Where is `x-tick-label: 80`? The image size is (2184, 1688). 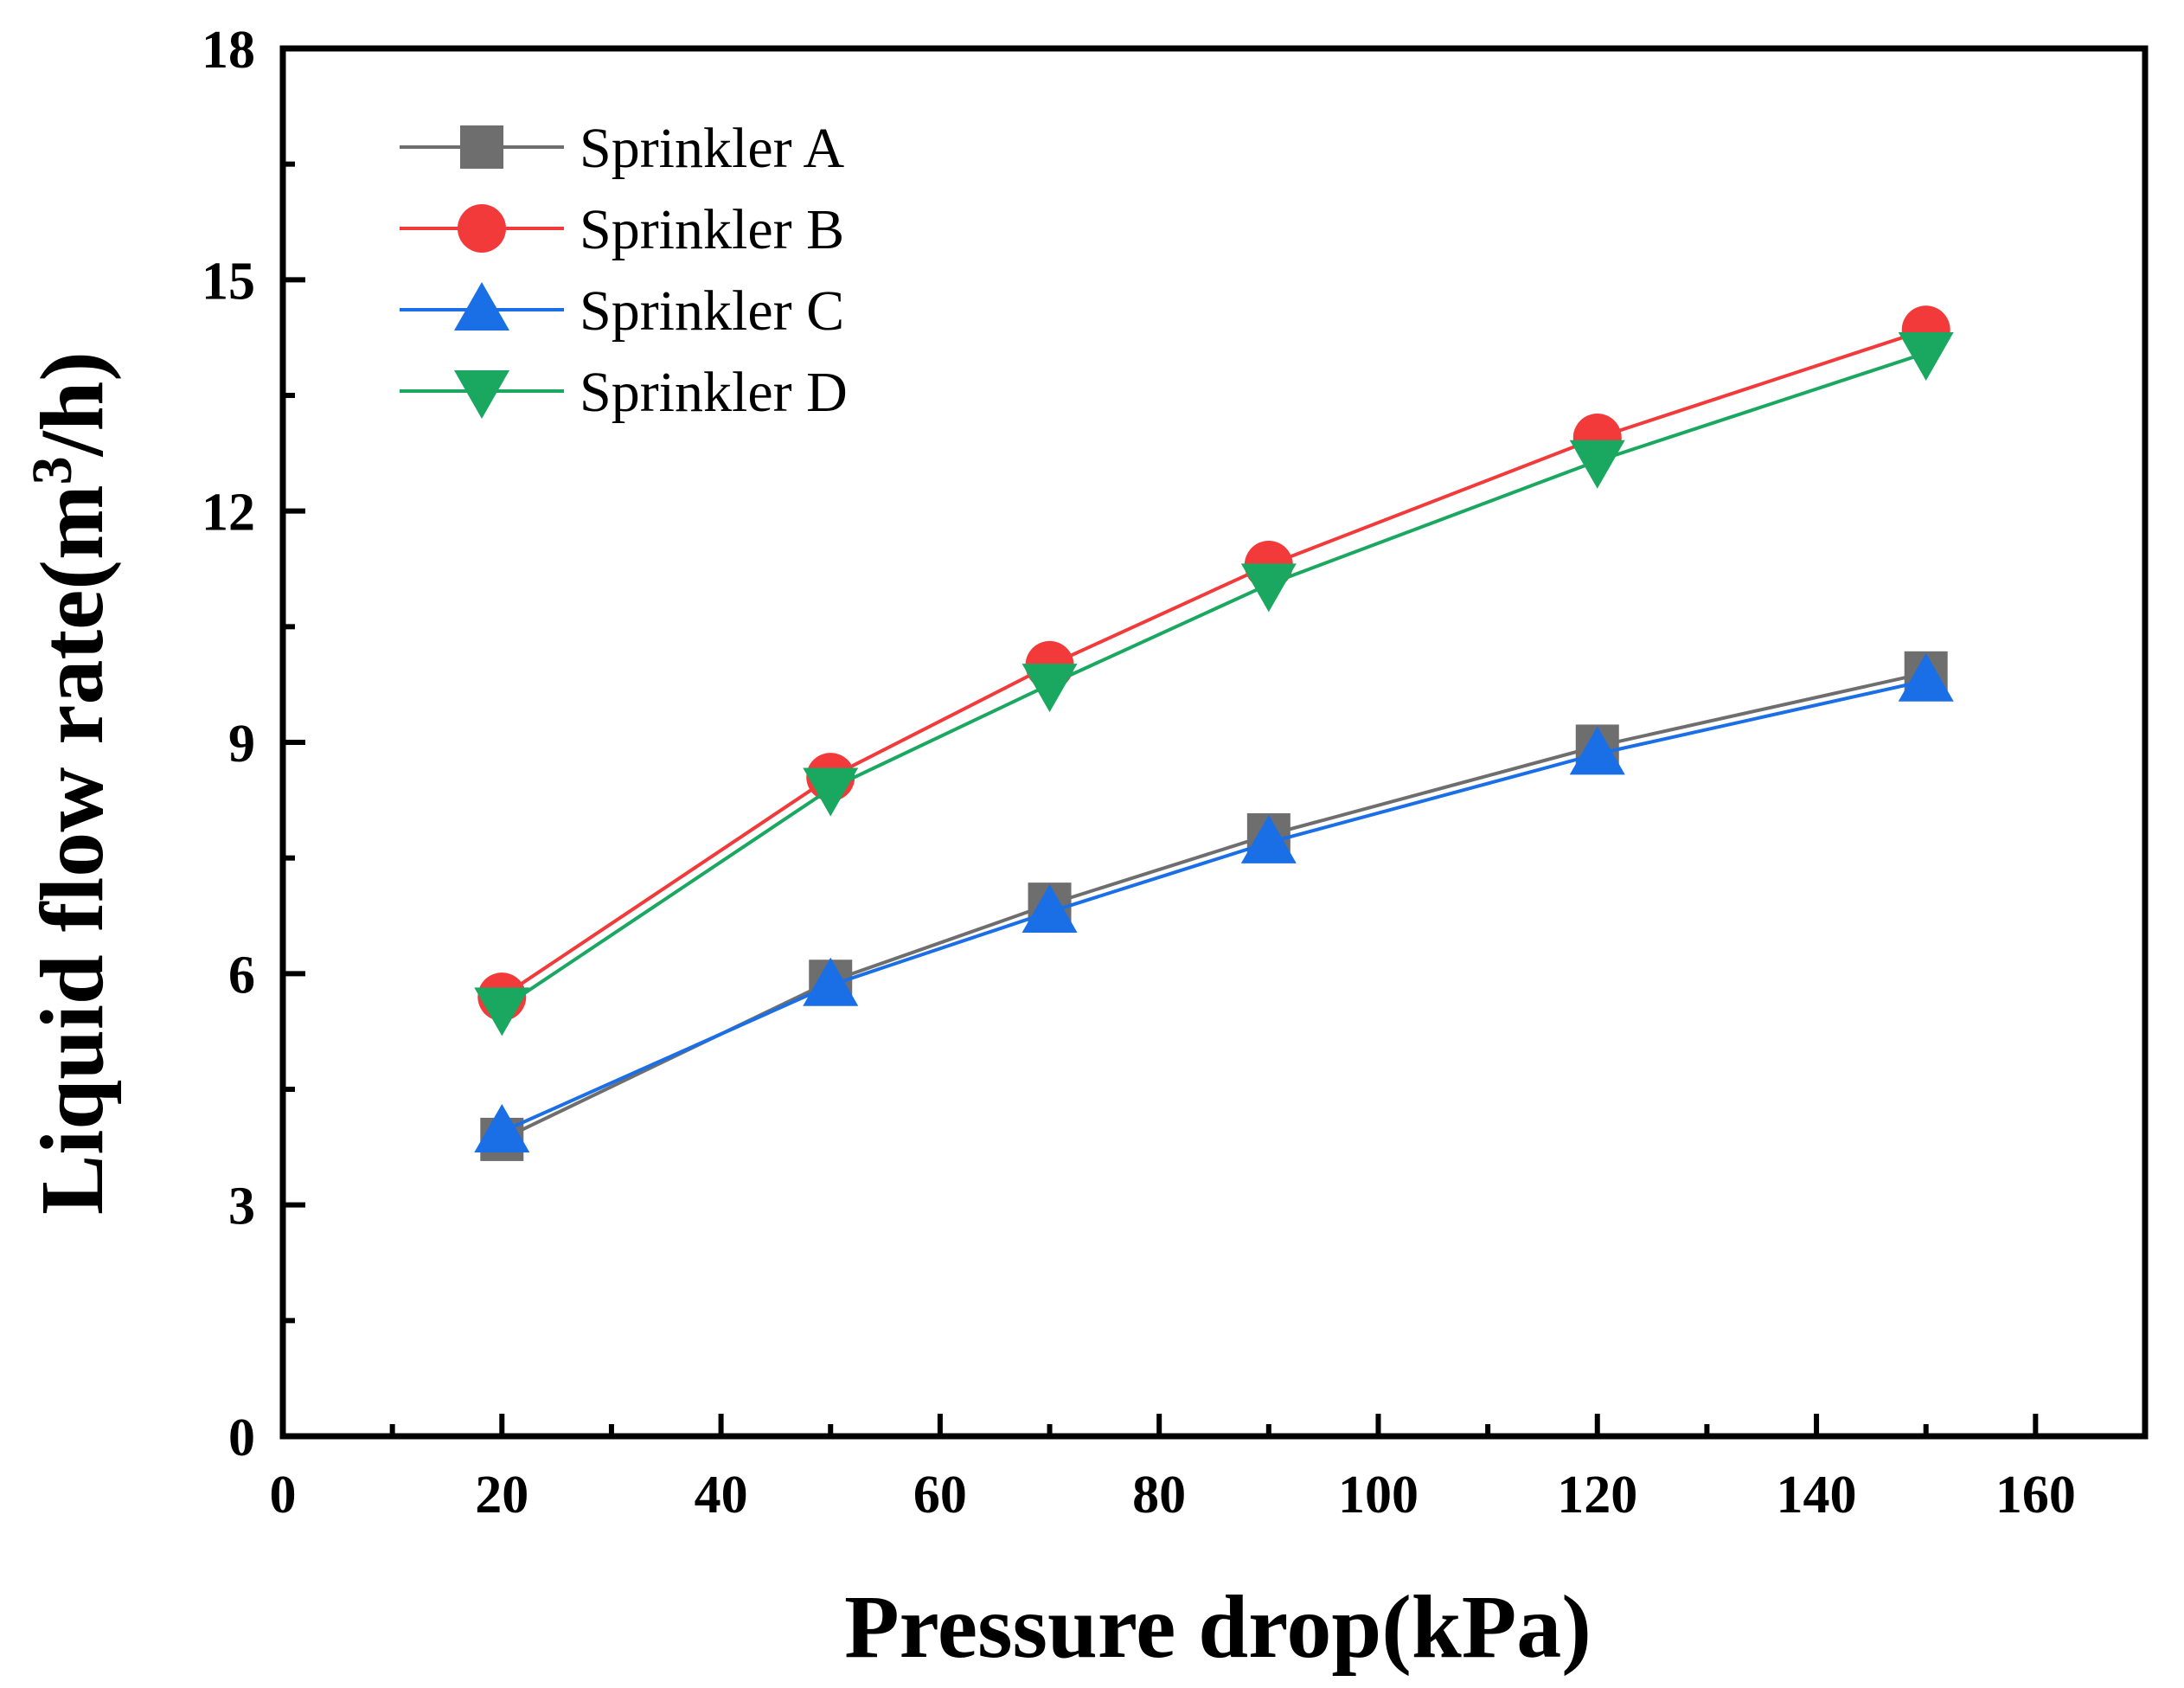 x-tick-label: 80 is located at coordinates (1159, 1495).